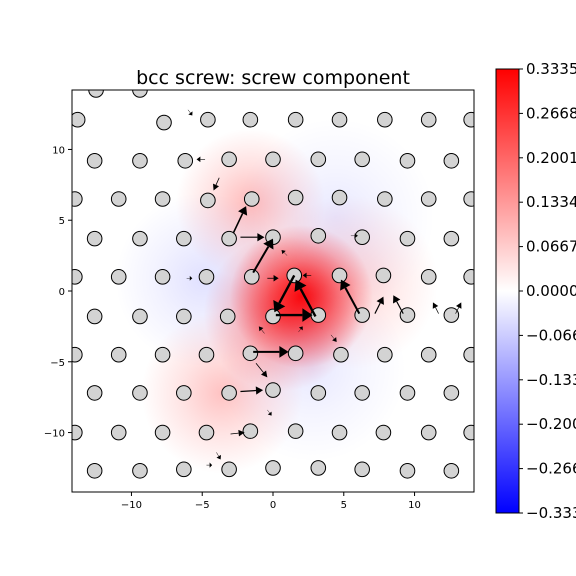 The image size is (576, 576). Describe the element at coordinates (202, 505) in the screenshot. I see `x-tick-label: −5` at that location.